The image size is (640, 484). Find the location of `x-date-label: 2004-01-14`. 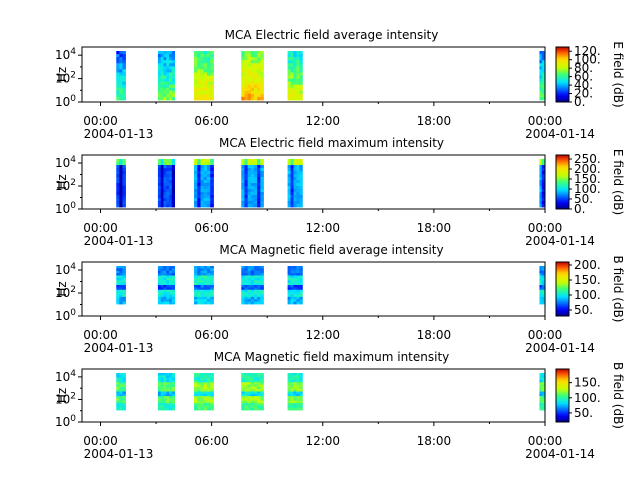

x-date-label: 2004-01-14 is located at coordinates (560, 134).